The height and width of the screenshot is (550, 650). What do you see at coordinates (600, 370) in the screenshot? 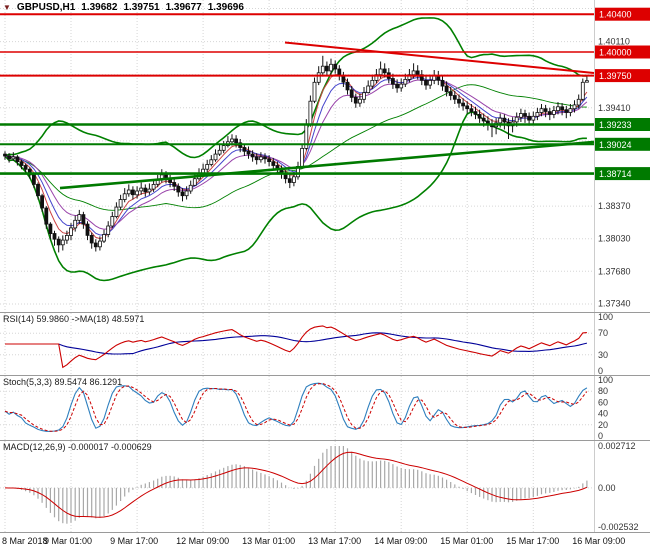
I see `rsi-tick-label: 0` at bounding box center [600, 370].